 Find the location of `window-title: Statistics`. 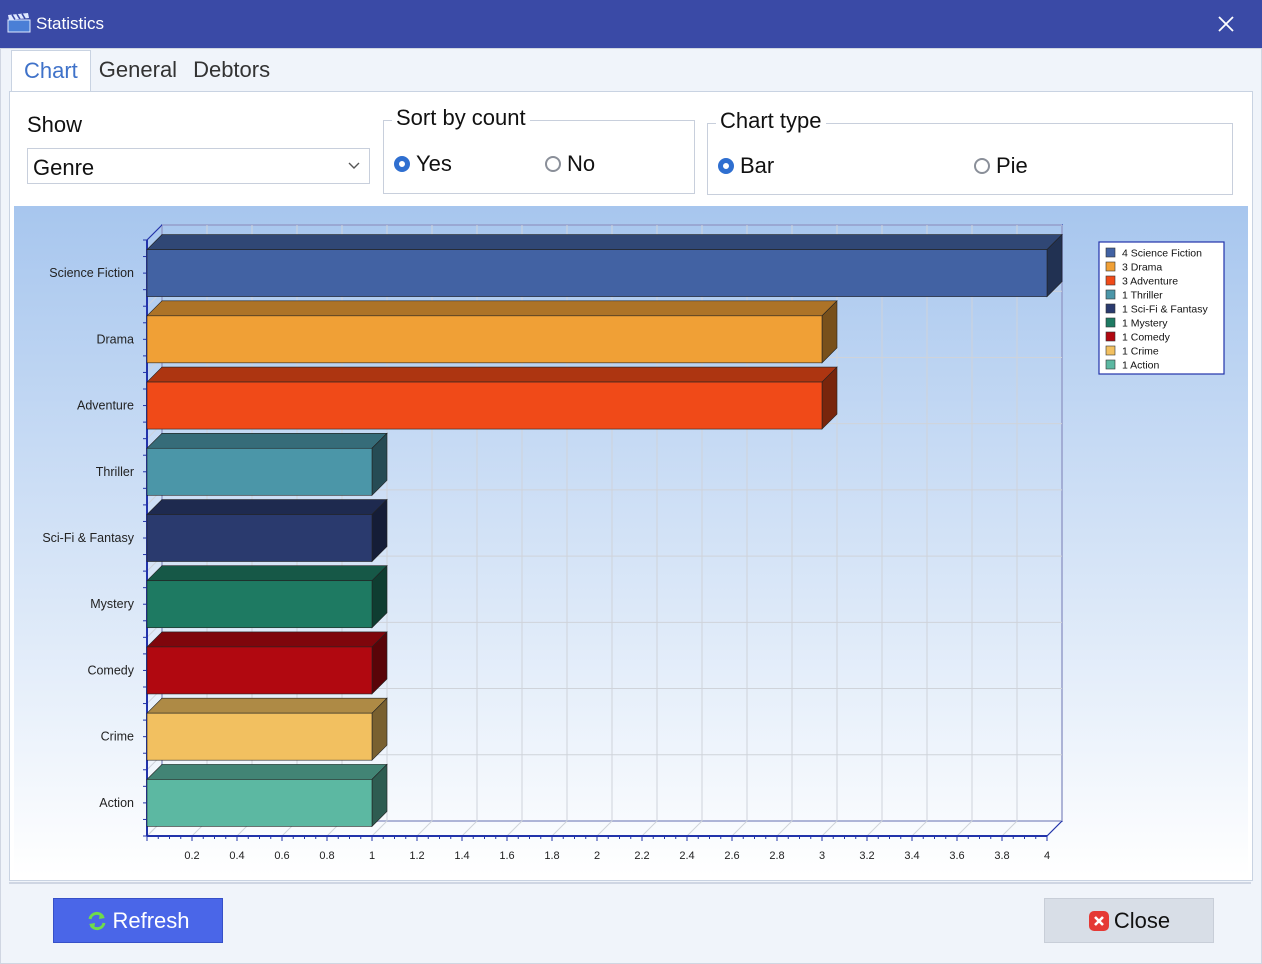

window-title: Statistics is located at coordinates (70, 23).